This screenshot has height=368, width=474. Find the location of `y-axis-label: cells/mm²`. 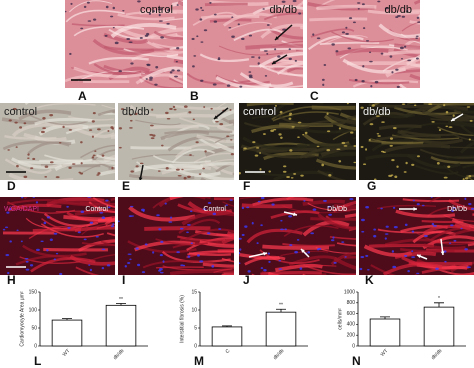

y-axis-label: cells/mm² is located at coordinates (340, 319).